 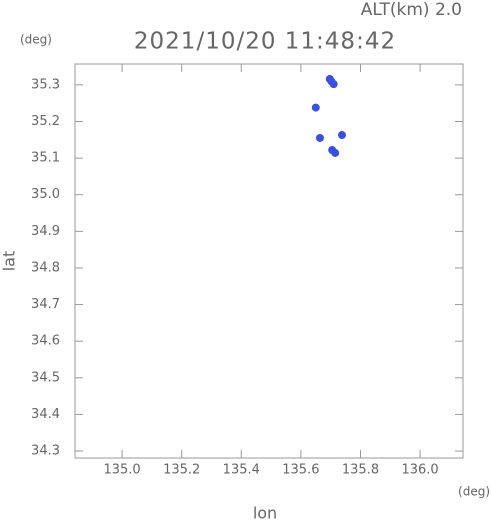 What do you see at coordinates (241, 470) in the screenshot?
I see `x-tick-label: 135.4` at bounding box center [241, 470].